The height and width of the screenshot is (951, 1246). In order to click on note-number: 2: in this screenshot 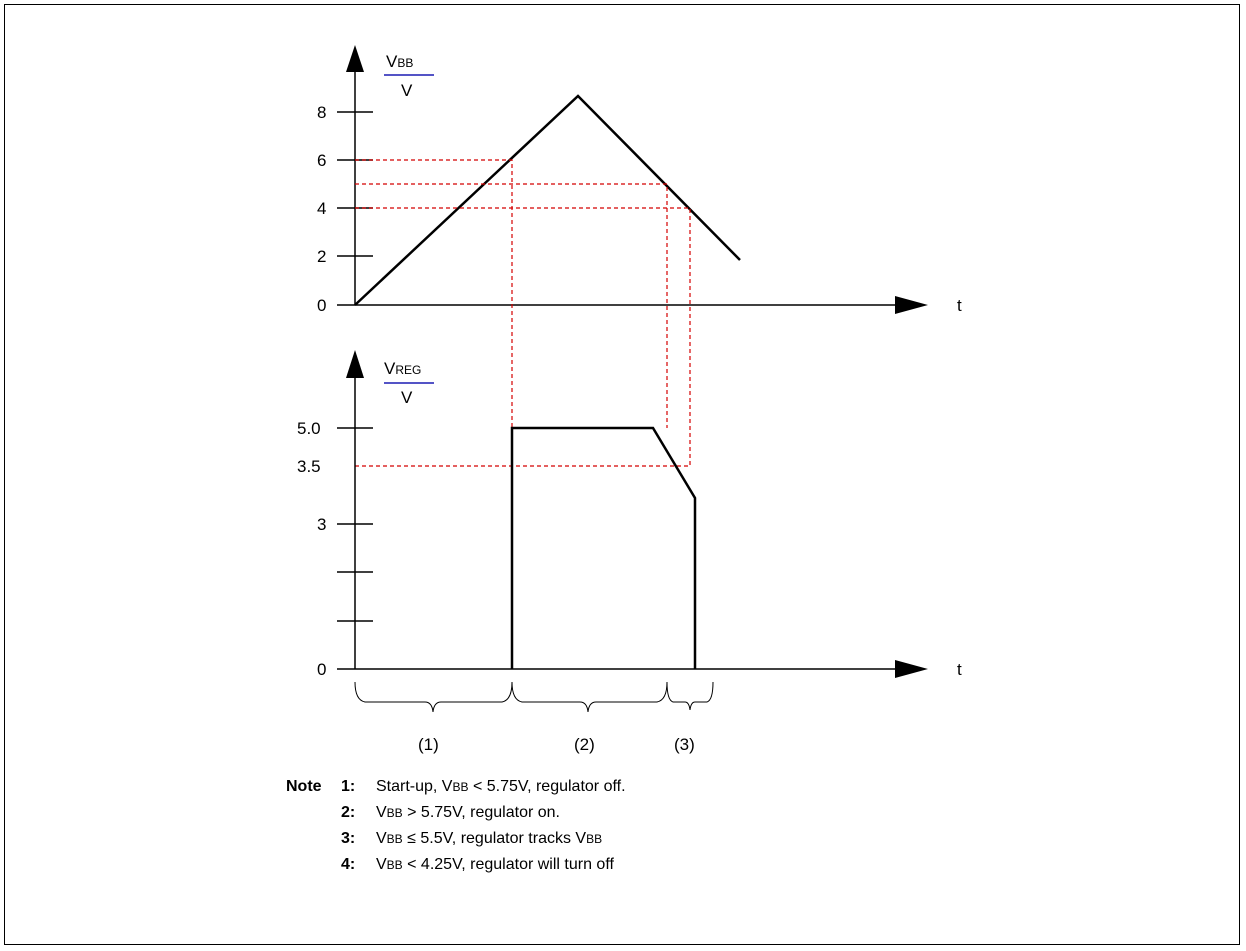, I will do `click(348, 812)`.